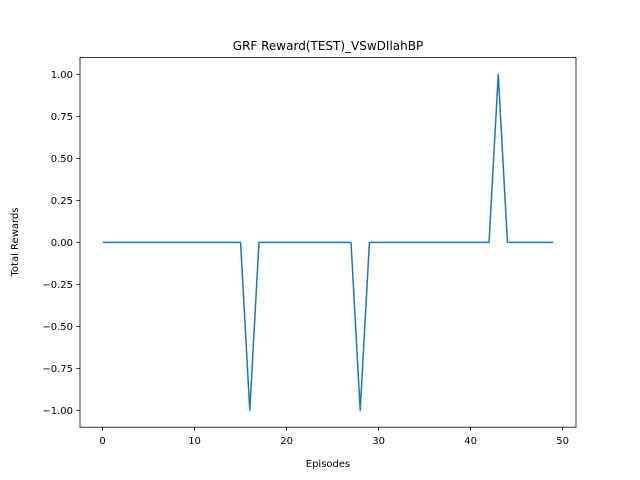 The image size is (640, 480). I want to click on y-tick-label: 0.00, so click(62, 243).